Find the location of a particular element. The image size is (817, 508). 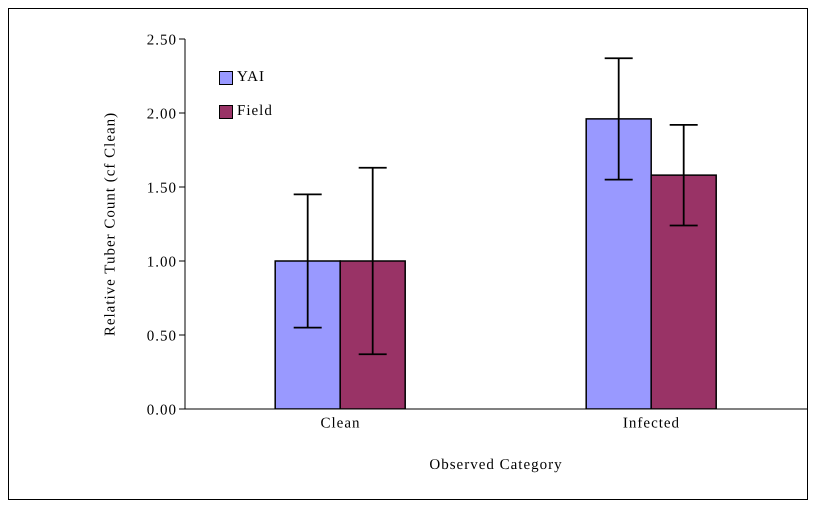

y-tick-label: 0.50 is located at coordinates (161, 336).